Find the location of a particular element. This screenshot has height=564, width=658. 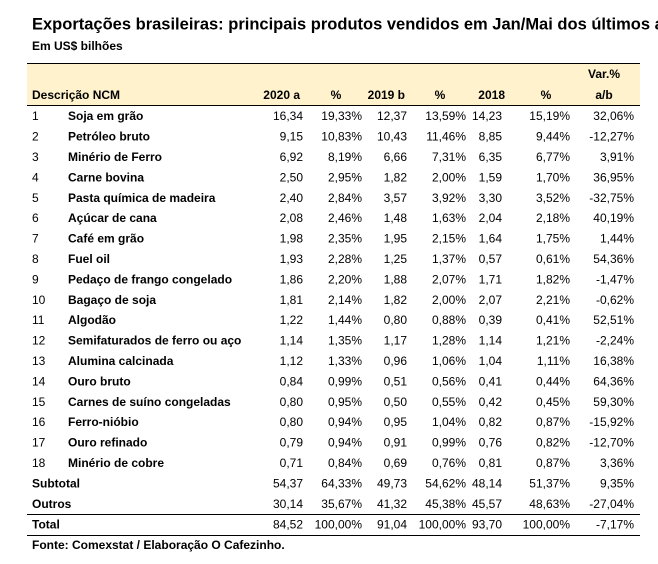

cell-value: 8,19% is located at coordinates (345, 157).